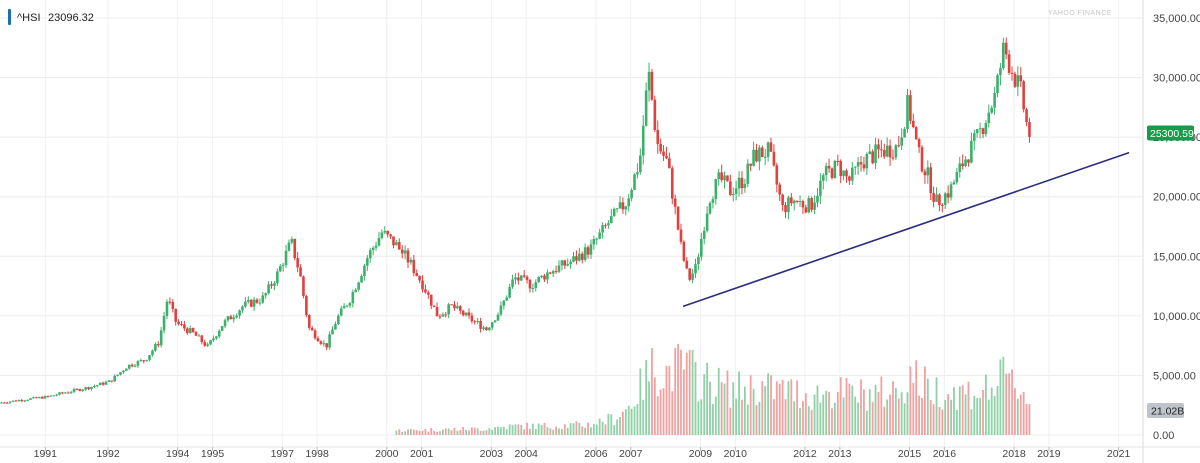 This screenshot has width=1200, height=463. Describe the element at coordinates (906, 229) in the screenshot. I see `support-trendline` at that location.